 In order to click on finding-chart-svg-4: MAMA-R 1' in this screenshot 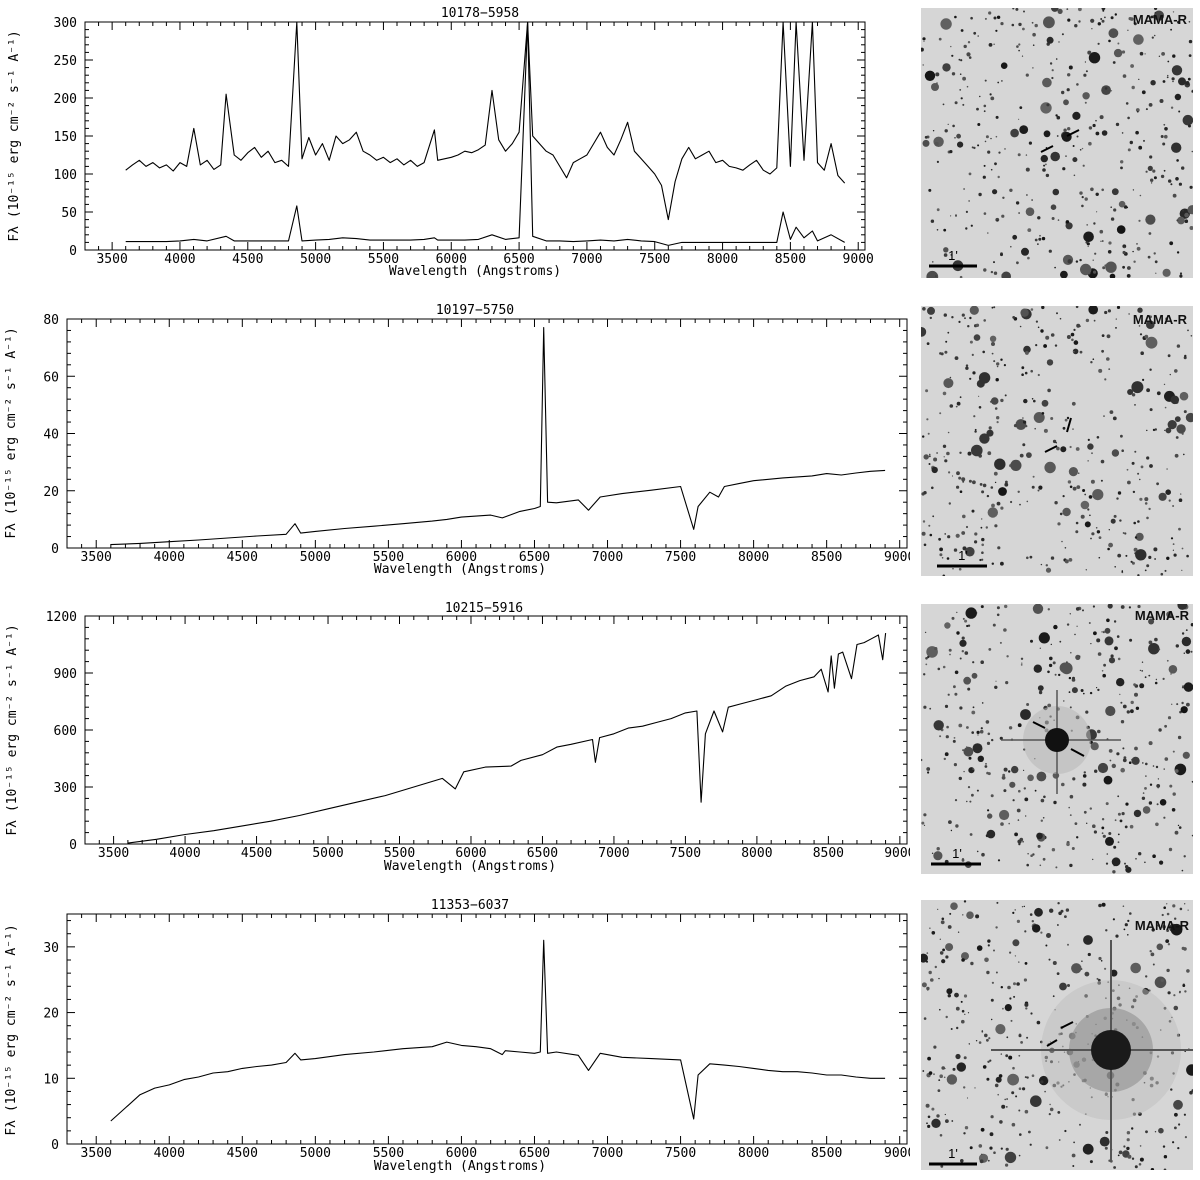, I will do `click(1057, 1035)`.